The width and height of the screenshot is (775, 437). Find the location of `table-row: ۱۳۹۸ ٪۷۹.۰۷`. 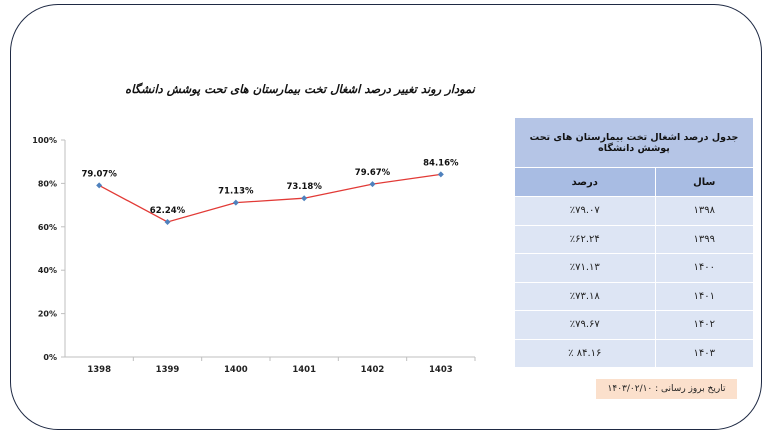

table-row: ۱۳۹۸ ٪۷۹.۰۷ is located at coordinates (634, 211).